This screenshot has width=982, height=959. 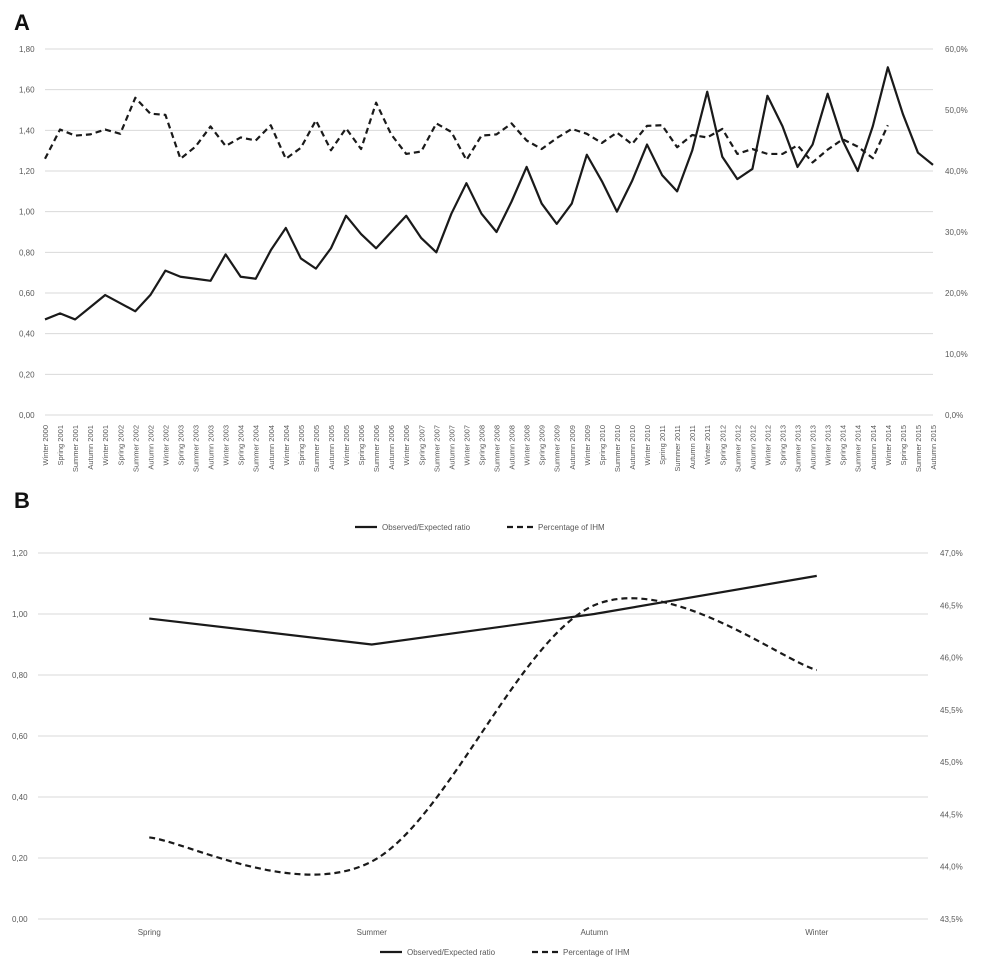 What do you see at coordinates (27, 49) in the screenshot?
I see `y-left-tick-label: 1,80` at bounding box center [27, 49].